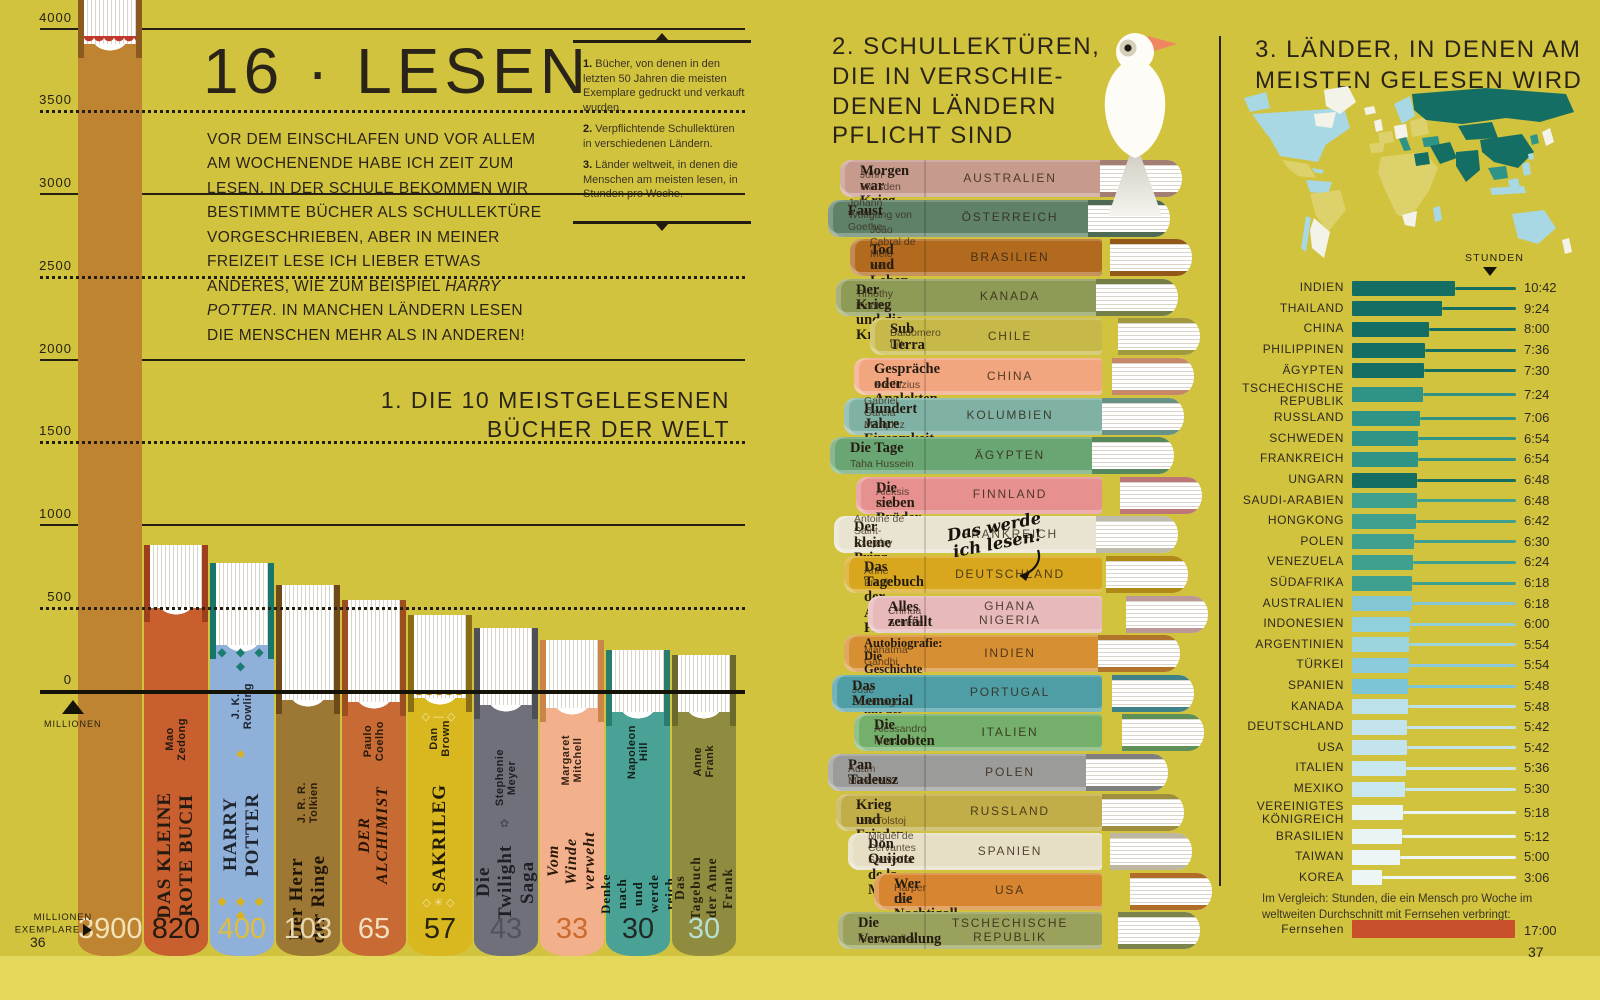 The width and height of the screenshot is (1600, 1000). Describe the element at coordinates (1413, 309) in the screenshot. I see `country-row-thailand: THAILAND 9:24` at that location.